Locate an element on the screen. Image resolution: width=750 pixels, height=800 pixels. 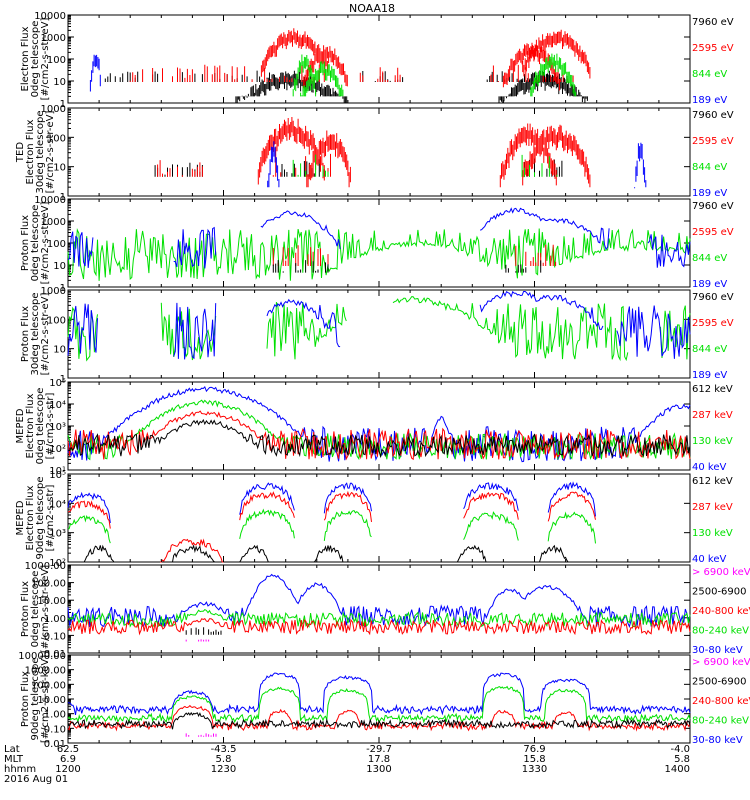
y-tick-label: 10.00 is located at coordinates (51, 601).